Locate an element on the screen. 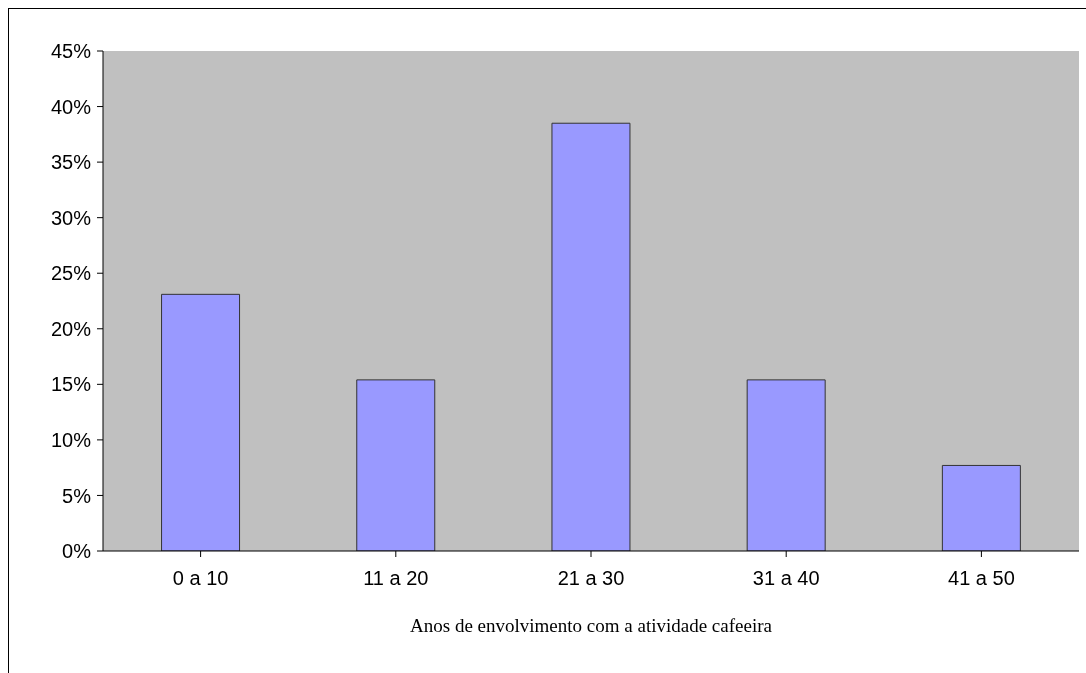 The height and width of the screenshot is (673, 1086). x-tick-label: 21 a 30 is located at coordinates (591, 578).